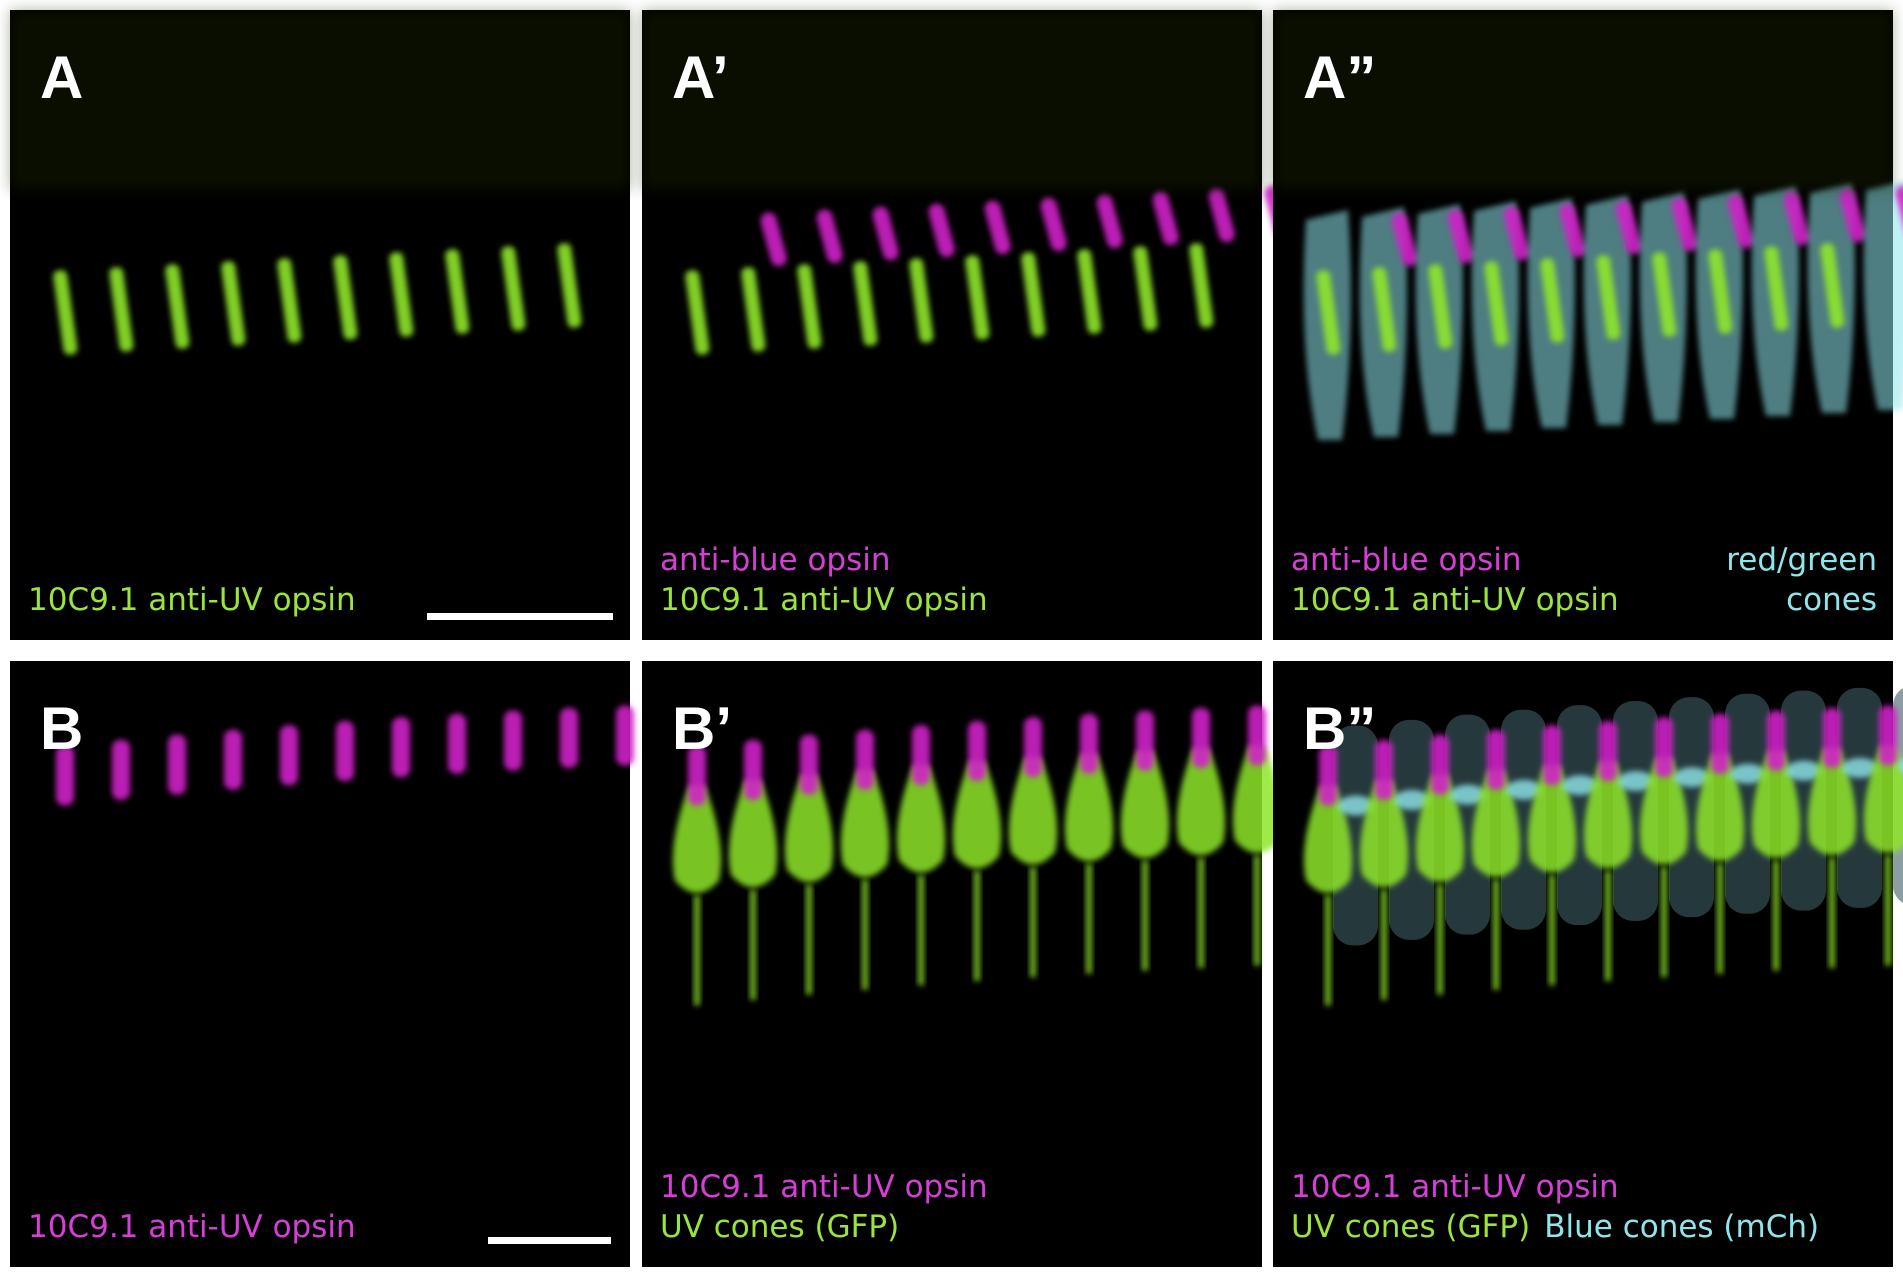 The image size is (1903, 1276). What do you see at coordinates (1883, 295) in the screenshot?
I see `cone-cell` at bounding box center [1883, 295].